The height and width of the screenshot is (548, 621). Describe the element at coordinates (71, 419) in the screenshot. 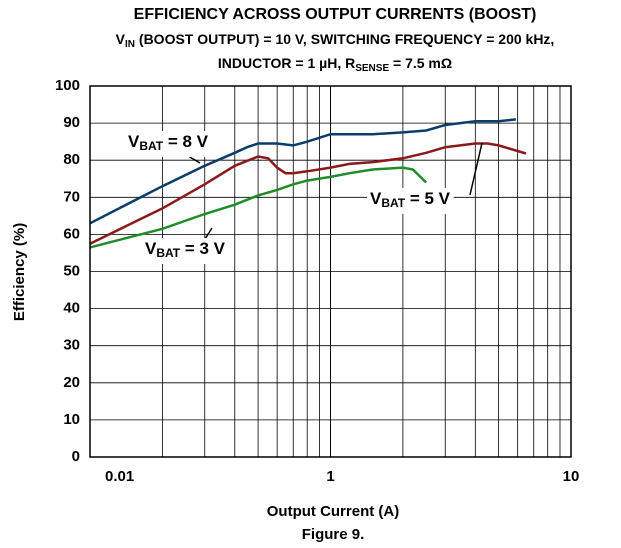

I see `y-tick-label: 10` at that location.